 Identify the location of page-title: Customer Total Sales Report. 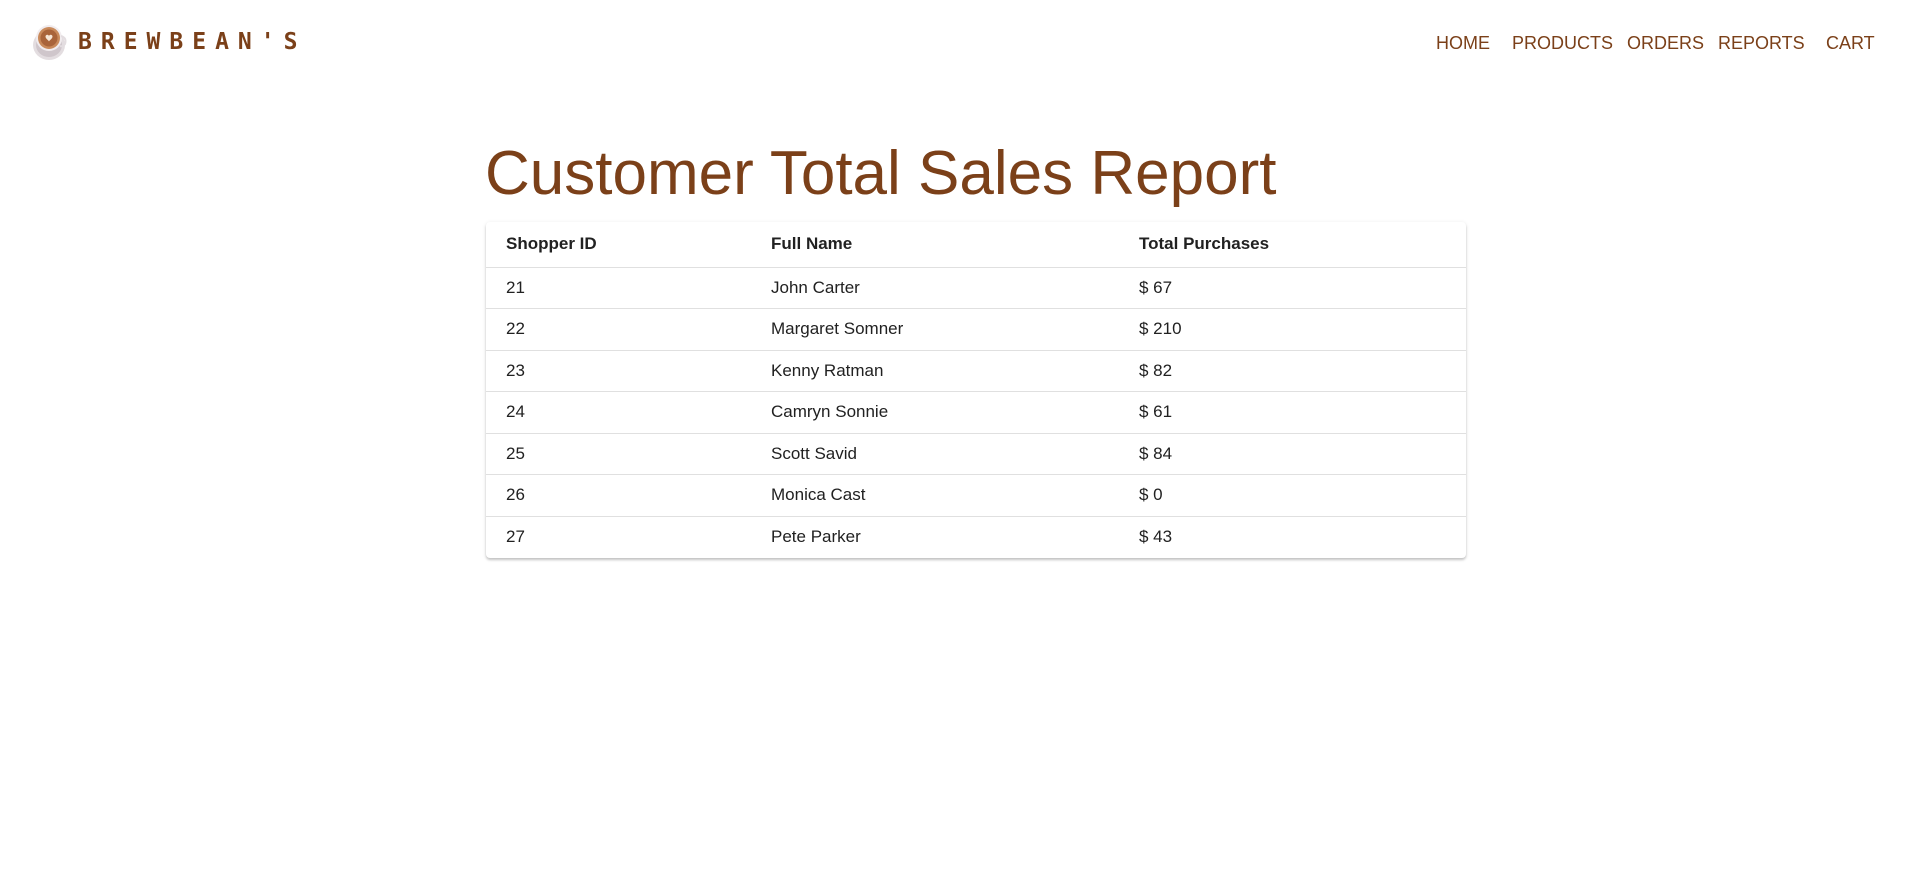
(881, 173).